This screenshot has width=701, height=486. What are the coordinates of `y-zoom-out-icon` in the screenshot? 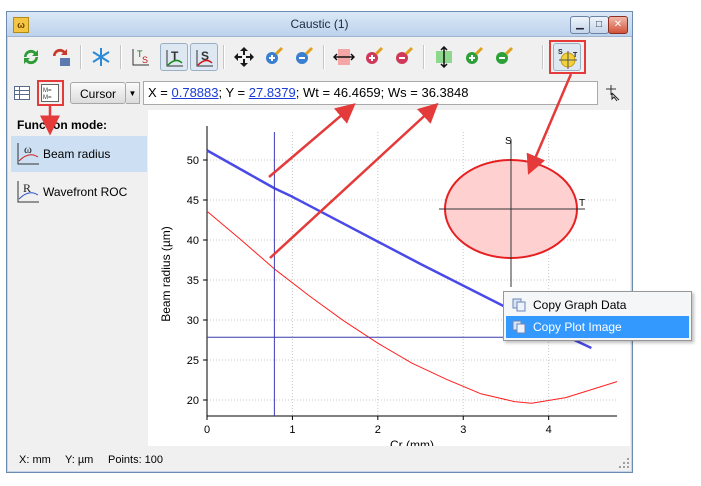 It's located at (504, 57).